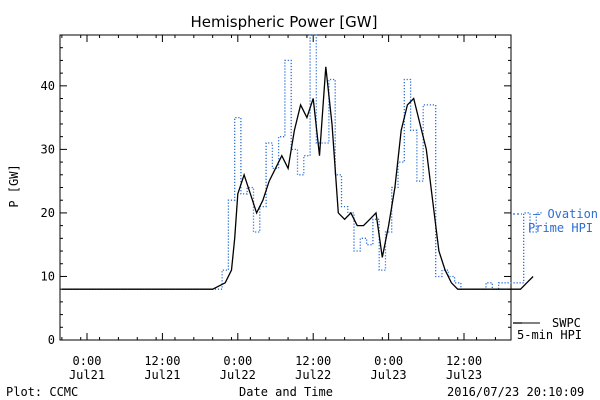 Image resolution: width=600 pixels, height=400 pixels. I want to click on plot-timestamp: 2016/07/23 20:10:09, so click(515, 392).